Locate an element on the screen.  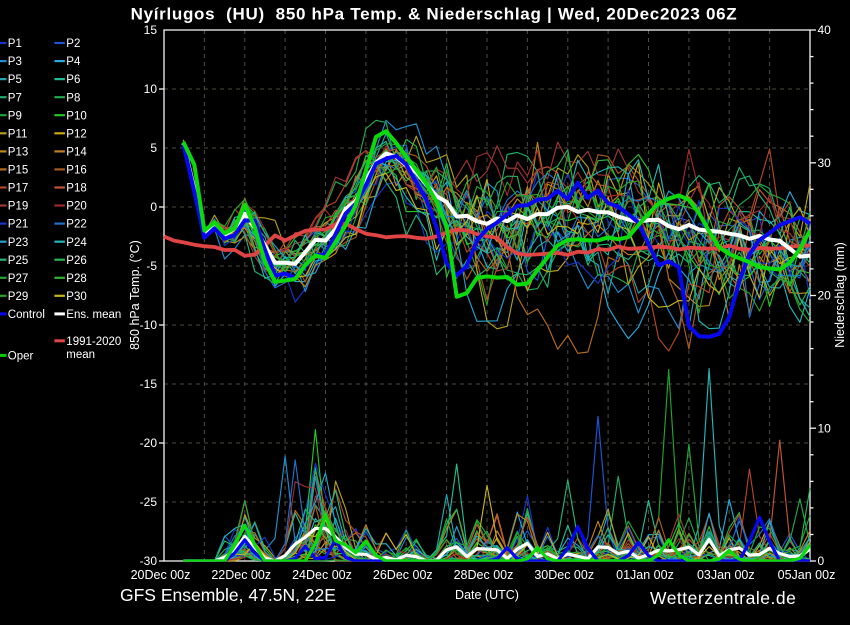
svg-text: P18 is located at coordinates (76, 189).